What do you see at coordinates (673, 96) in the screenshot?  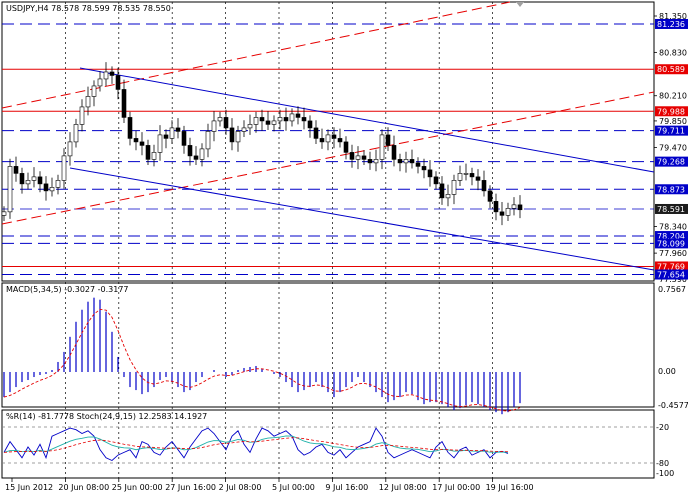 I see `price-tick-label: 80.210` at bounding box center [673, 96].